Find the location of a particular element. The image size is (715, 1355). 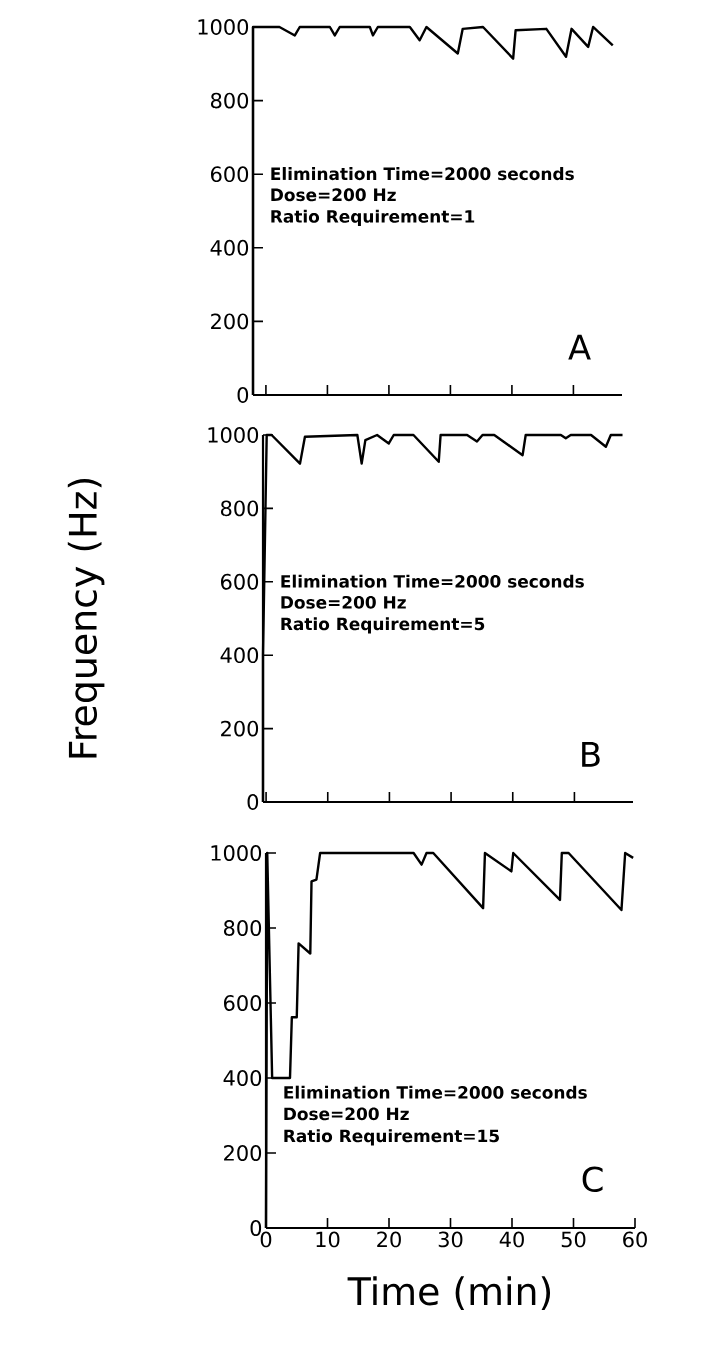

x-axis-title: Time (min) is located at coordinates (449, 1293).